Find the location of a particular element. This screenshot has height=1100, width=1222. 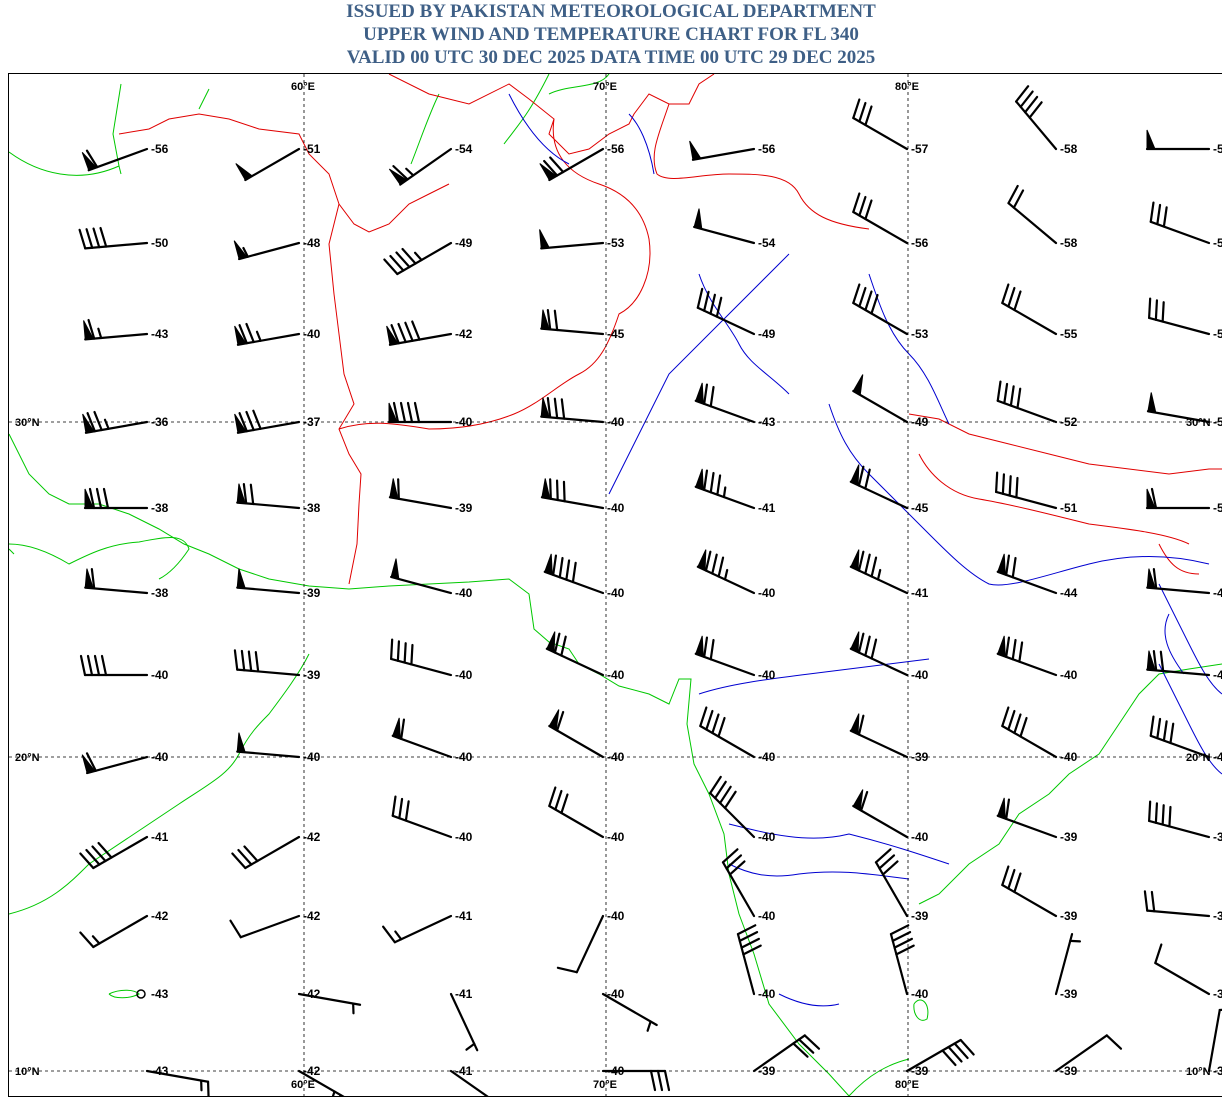

wind-station: -56 is located at coordinates (582, 162).